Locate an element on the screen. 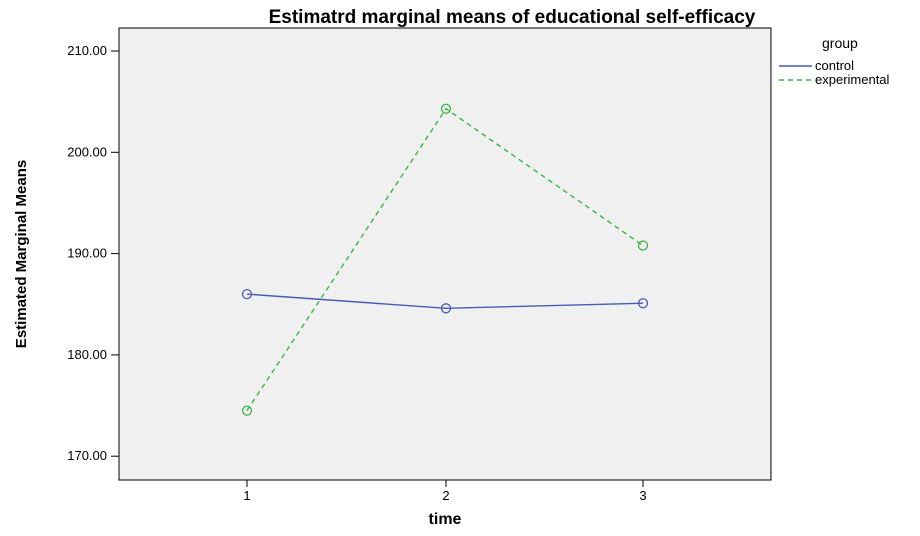  y-tick-label: 190.00 is located at coordinates (87, 253).